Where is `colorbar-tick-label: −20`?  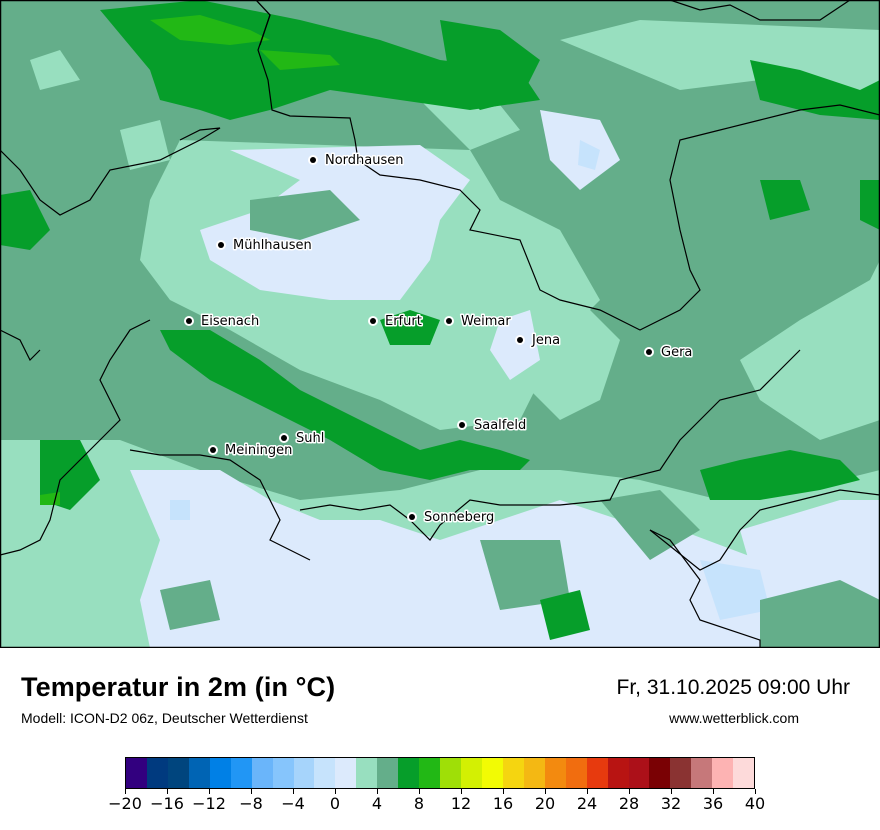
colorbar-tick-label: −20 is located at coordinates (125, 803).